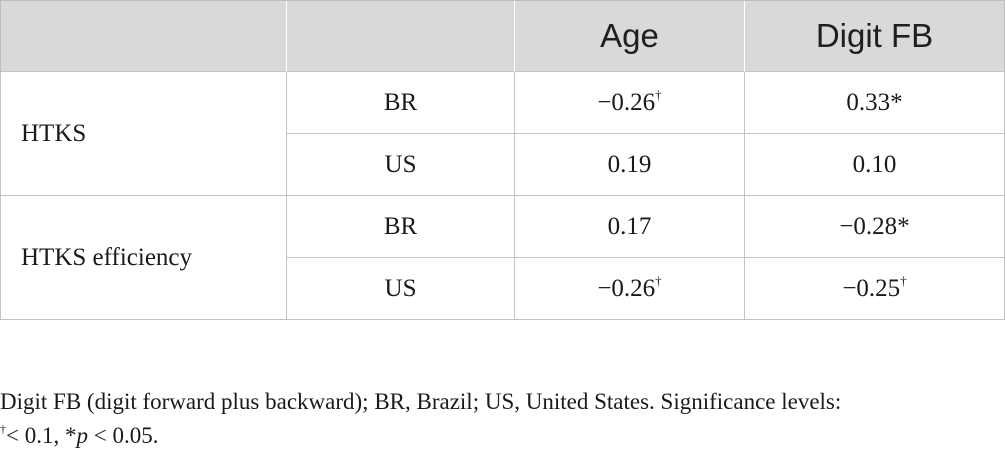 This screenshot has height=462, width=1005. I want to click on age-cell: 0.17, so click(629, 226).